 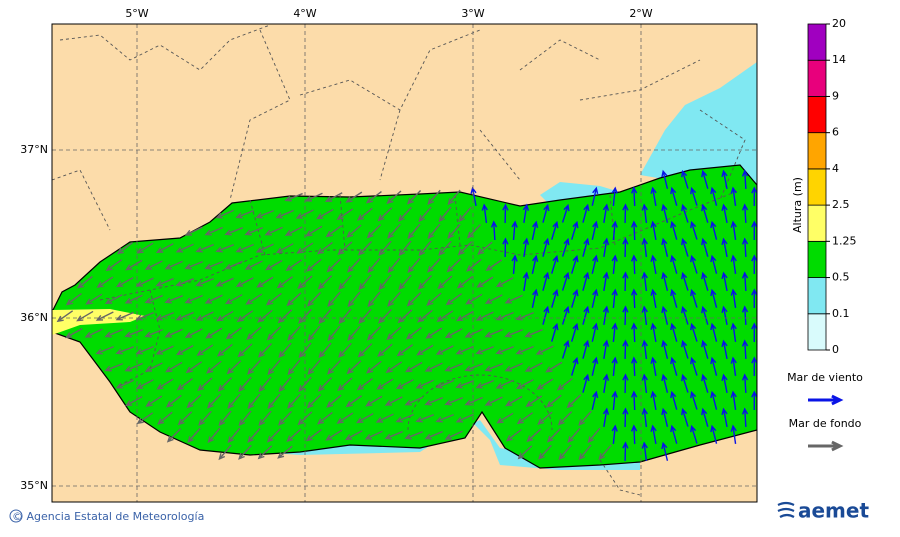 What do you see at coordinates (797, 205) in the screenshot?
I see `colorbar-title: Altura (m)` at bounding box center [797, 205].